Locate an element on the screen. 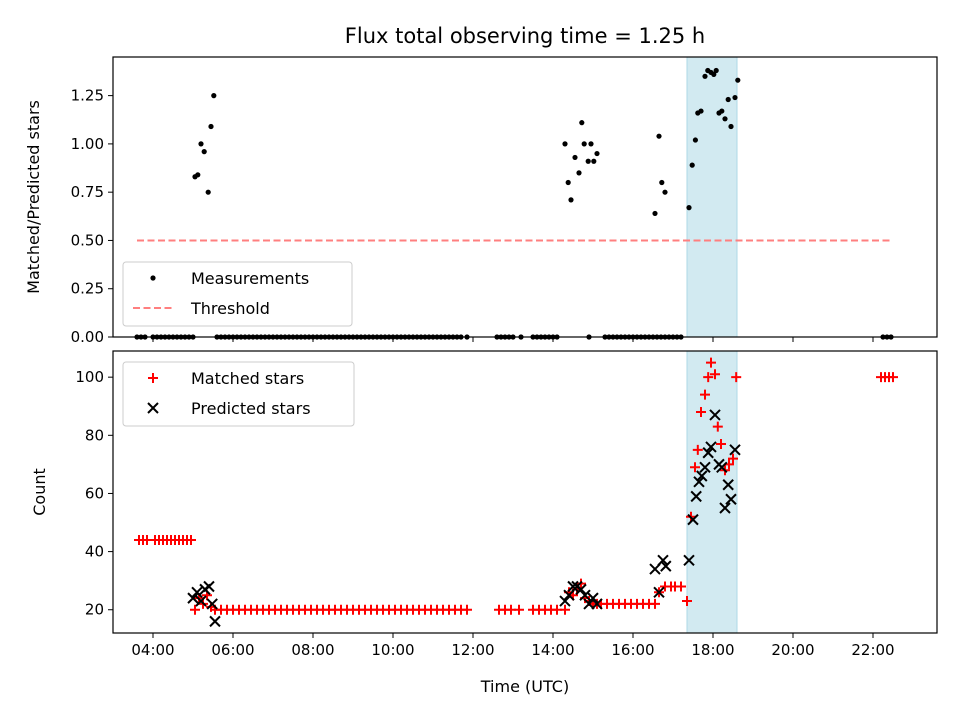  x-tick-label: 18:00 is located at coordinates (712, 650).